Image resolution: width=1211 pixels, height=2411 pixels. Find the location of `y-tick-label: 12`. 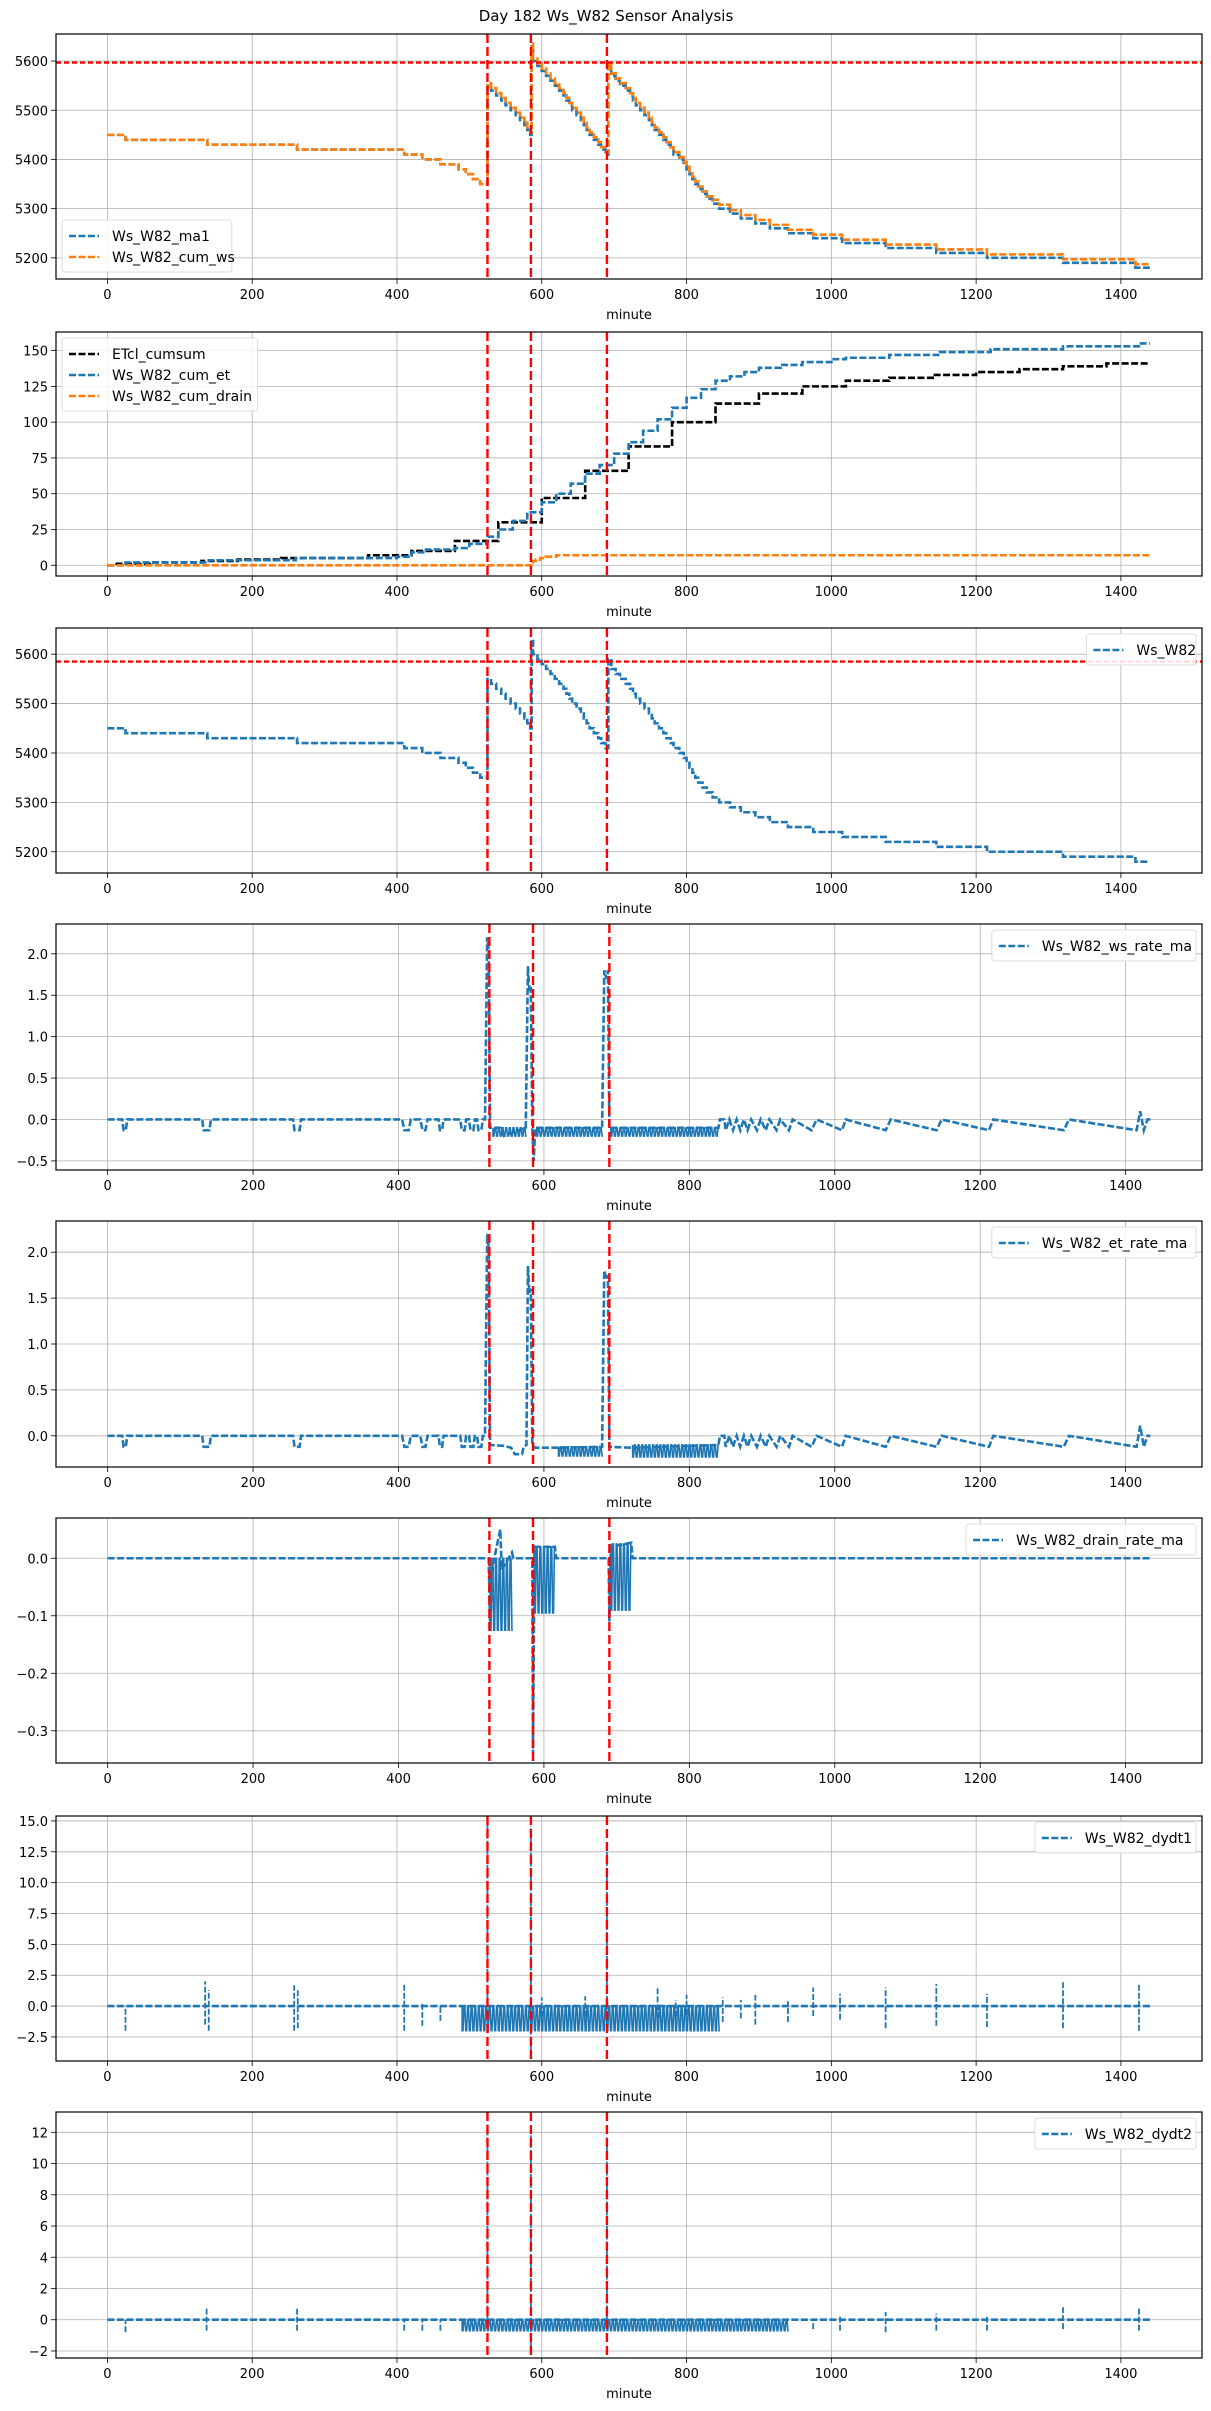

y-tick-label: 12 is located at coordinates (39, 2133).